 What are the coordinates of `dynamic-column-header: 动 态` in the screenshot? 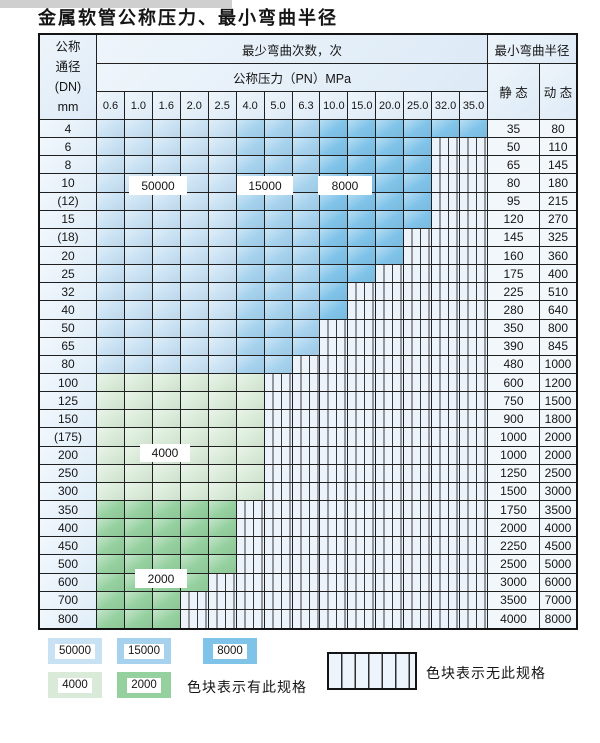 It's located at (558, 92).